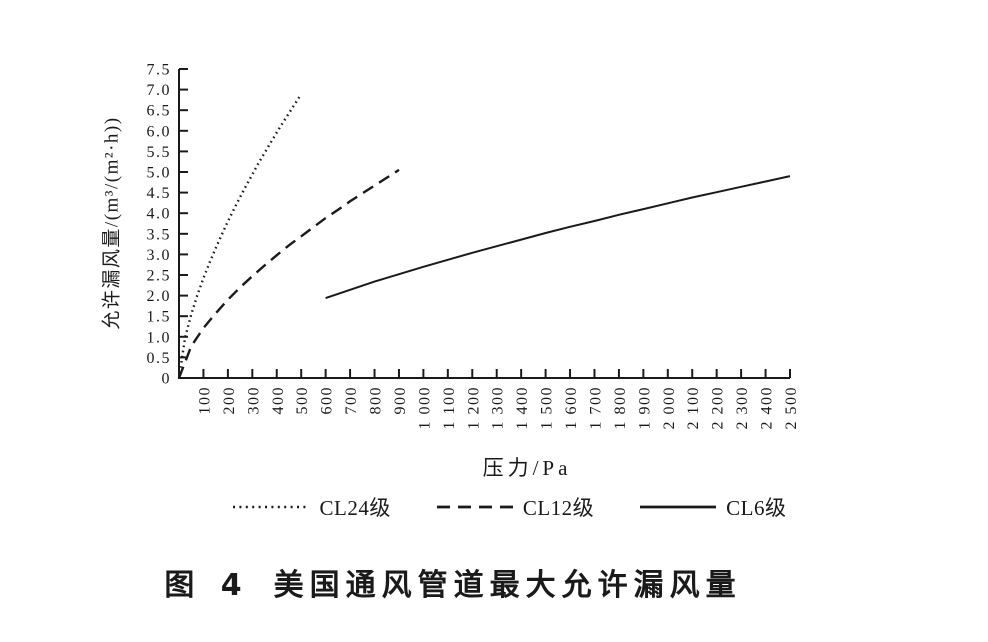 The image size is (988, 642). I want to click on y-tick-label: 6.5, so click(159, 111).